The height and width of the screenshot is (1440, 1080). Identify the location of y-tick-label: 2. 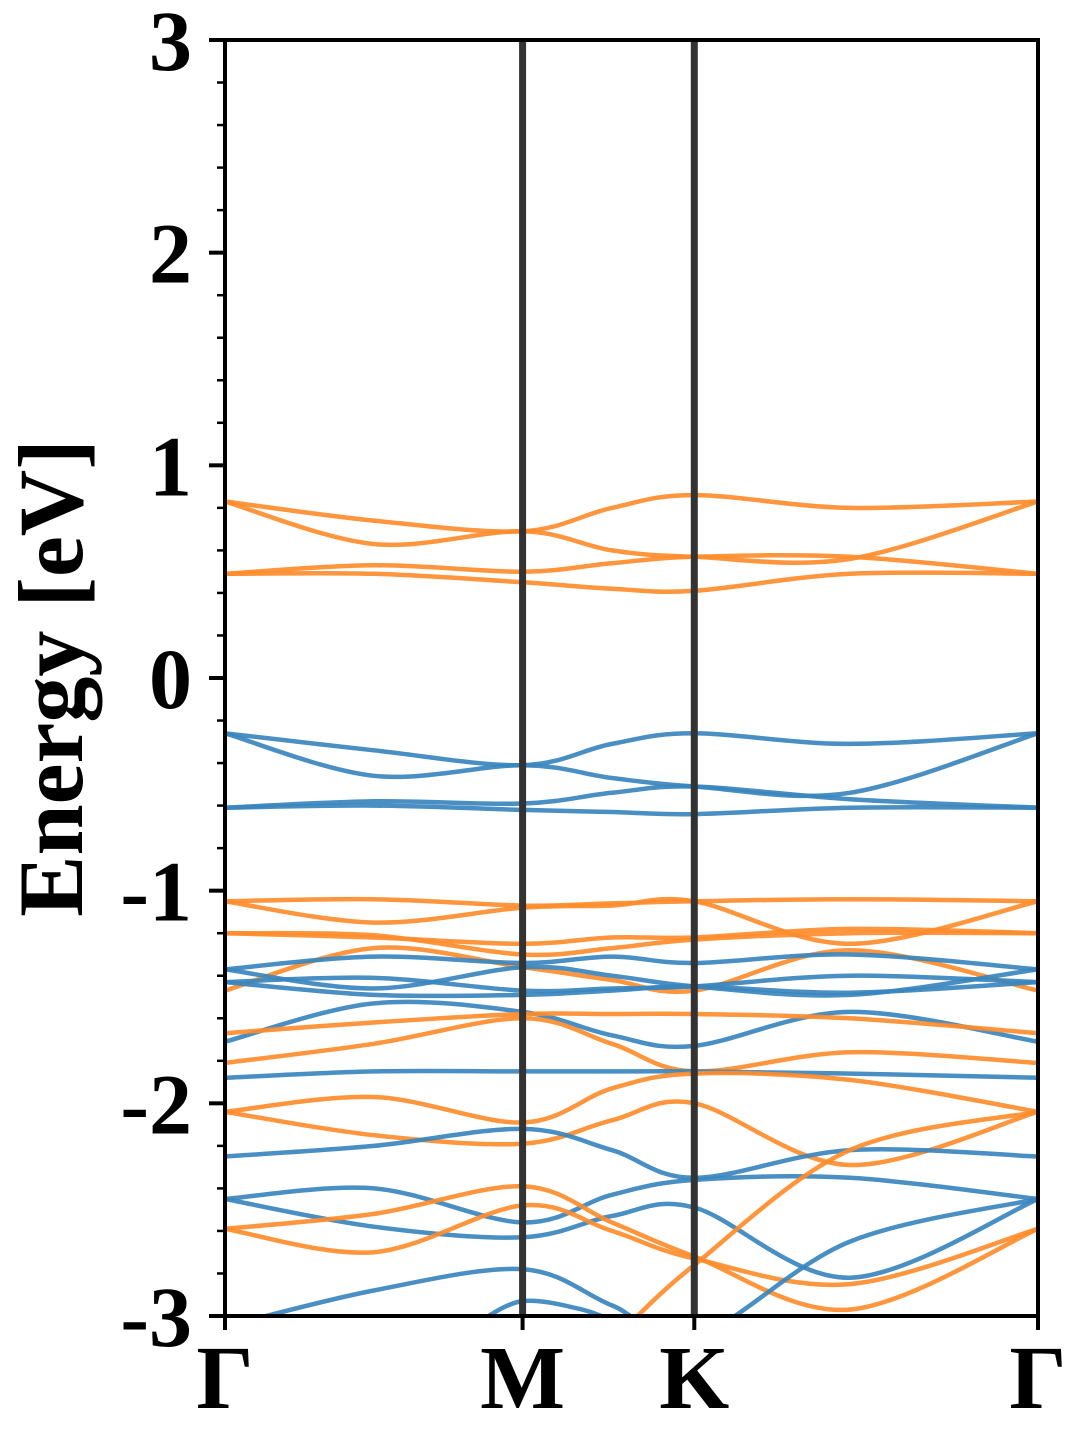
(170, 254).